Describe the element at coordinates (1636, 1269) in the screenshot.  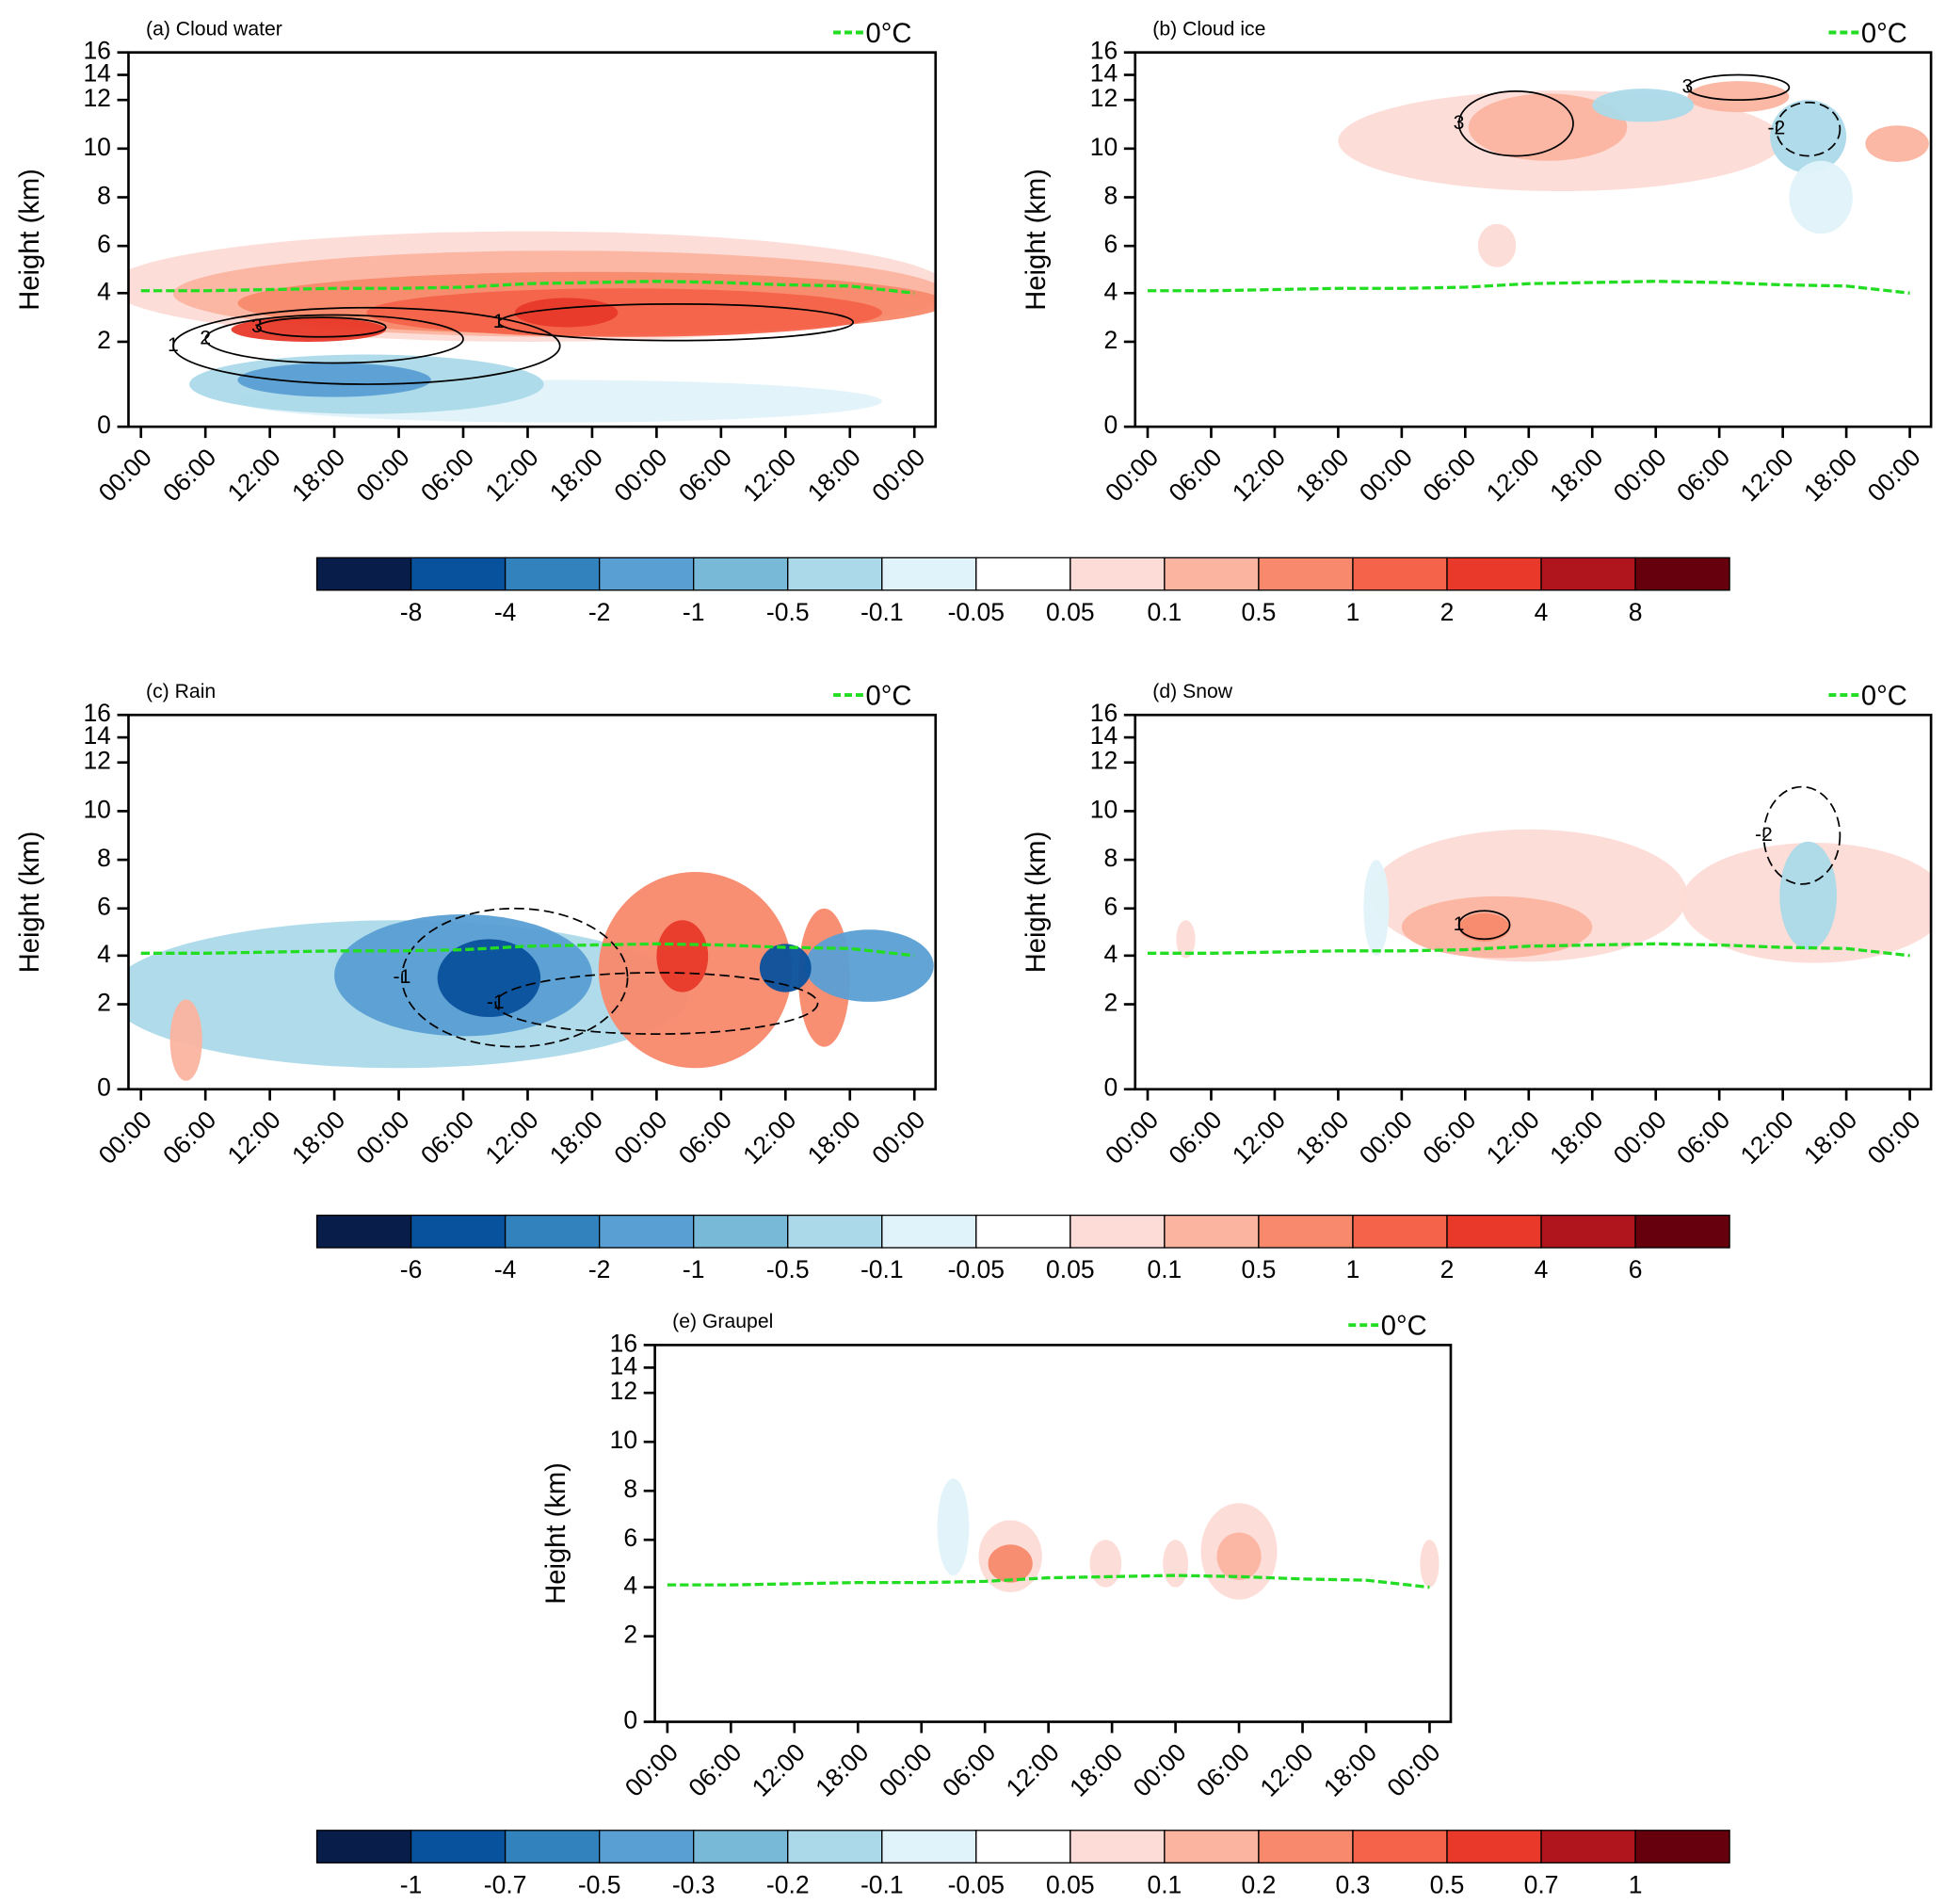
I see `colorbar-label: 6` at that location.